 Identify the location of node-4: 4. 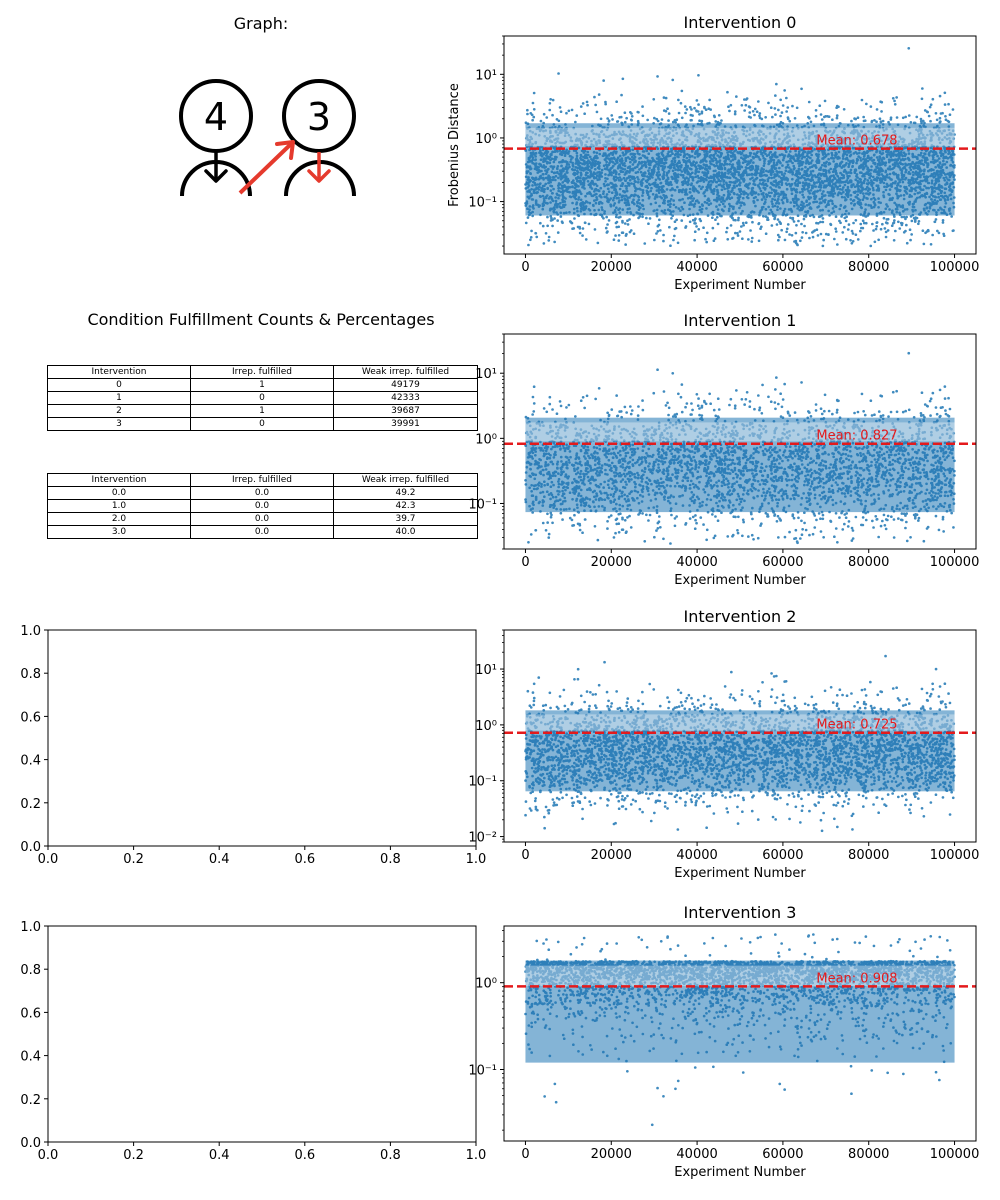
(216, 116).